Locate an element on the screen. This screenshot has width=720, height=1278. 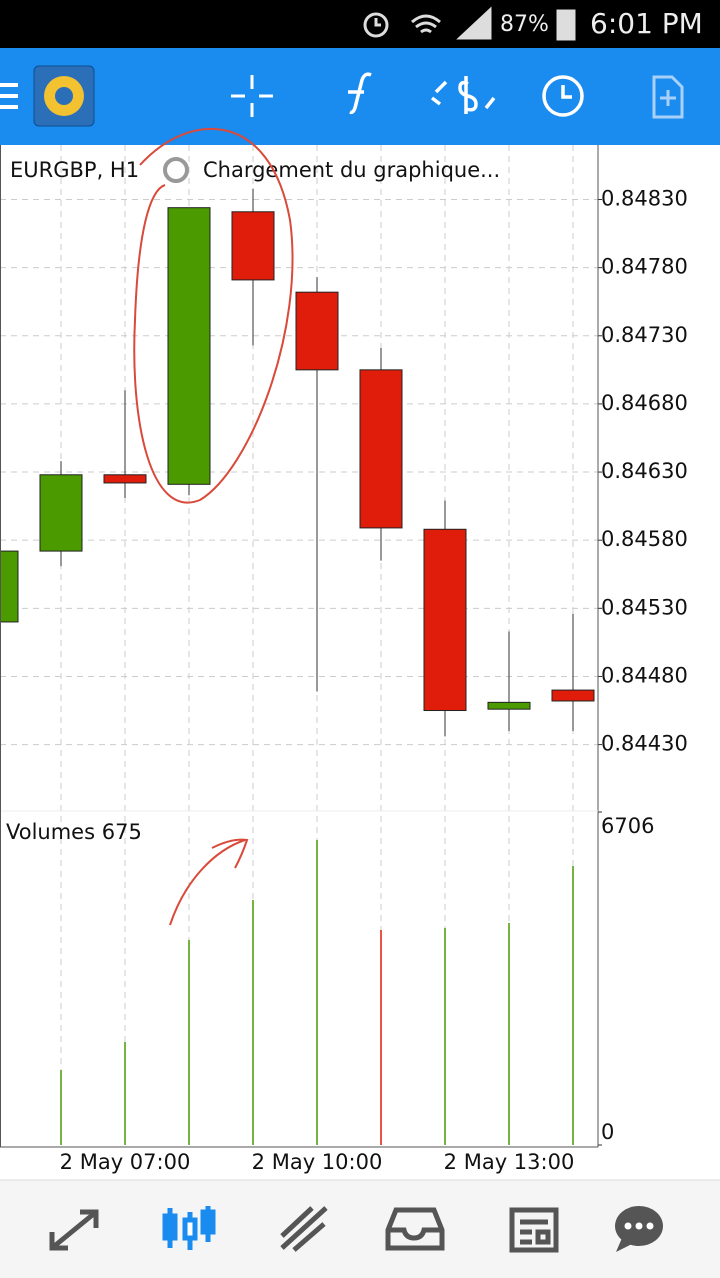
status-bar is located at coordinates (360, 24).